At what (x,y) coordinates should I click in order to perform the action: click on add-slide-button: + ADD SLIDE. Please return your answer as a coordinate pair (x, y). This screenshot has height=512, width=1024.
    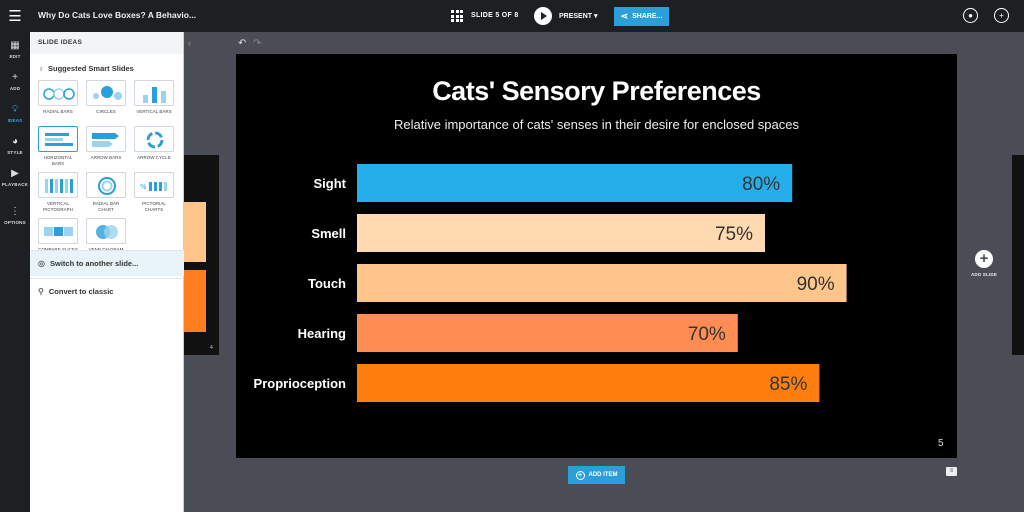
    Looking at the image, I should click on (984, 263).